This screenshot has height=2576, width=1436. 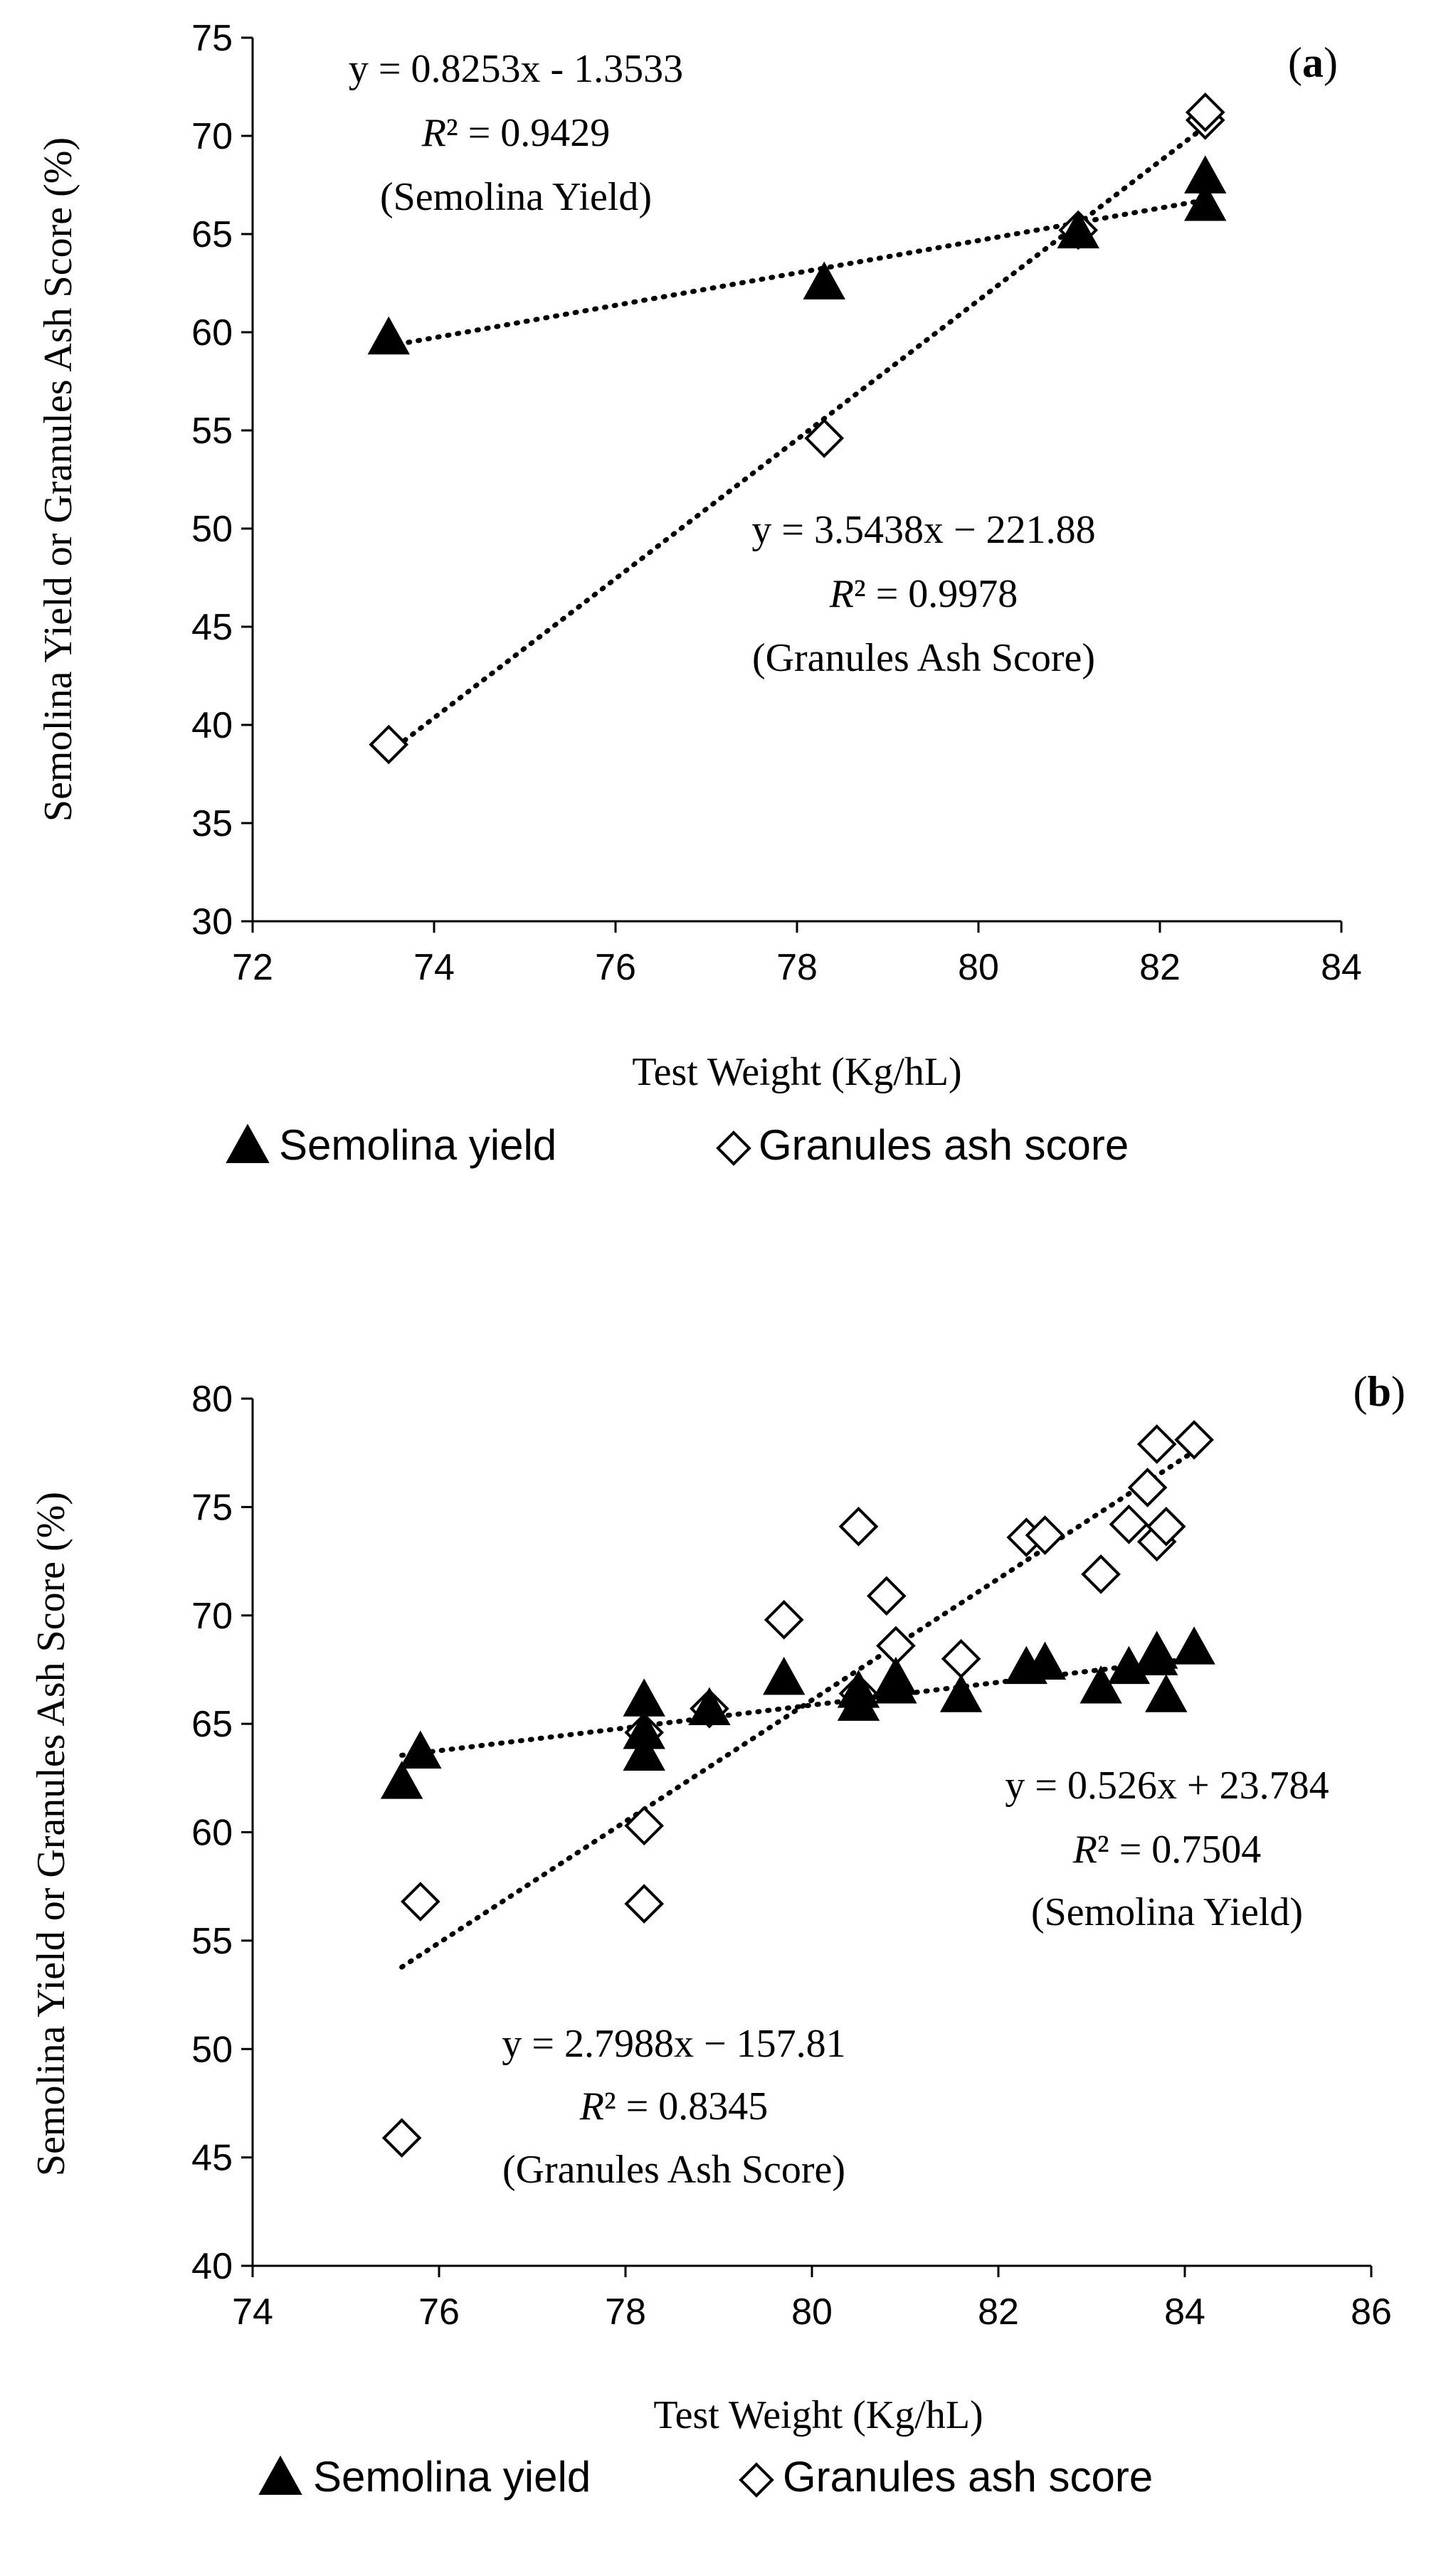 I want to click on regression-equation: y = 0.526x + 23.784, so click(x=1167, y=1786).